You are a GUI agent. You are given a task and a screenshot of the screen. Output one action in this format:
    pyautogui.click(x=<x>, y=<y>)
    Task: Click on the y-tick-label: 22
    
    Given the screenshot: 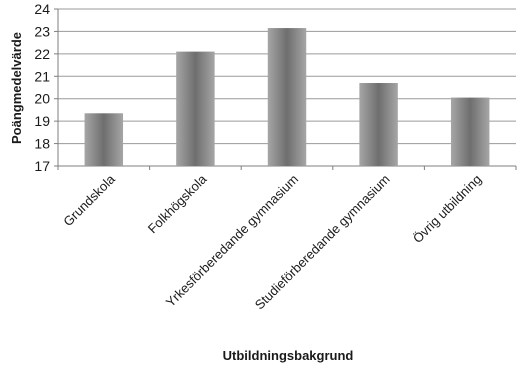 What is the action you would take?
    pyautogui.click(x=42, y=54)
    